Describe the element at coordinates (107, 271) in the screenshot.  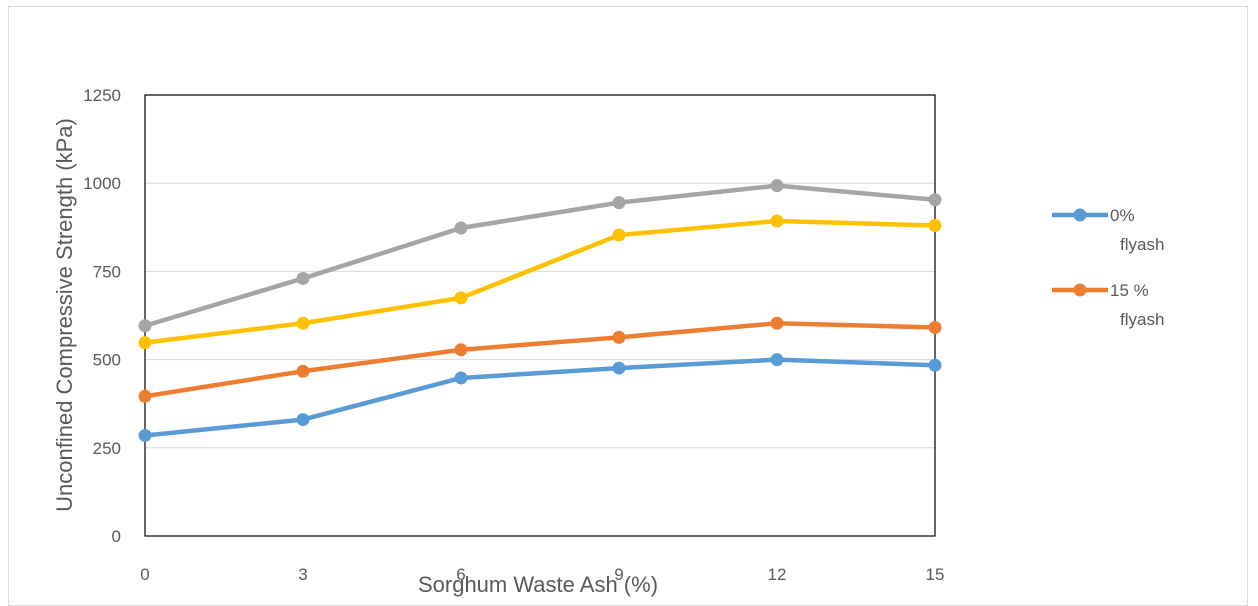
I see `y-tick-label: 750` at that location.